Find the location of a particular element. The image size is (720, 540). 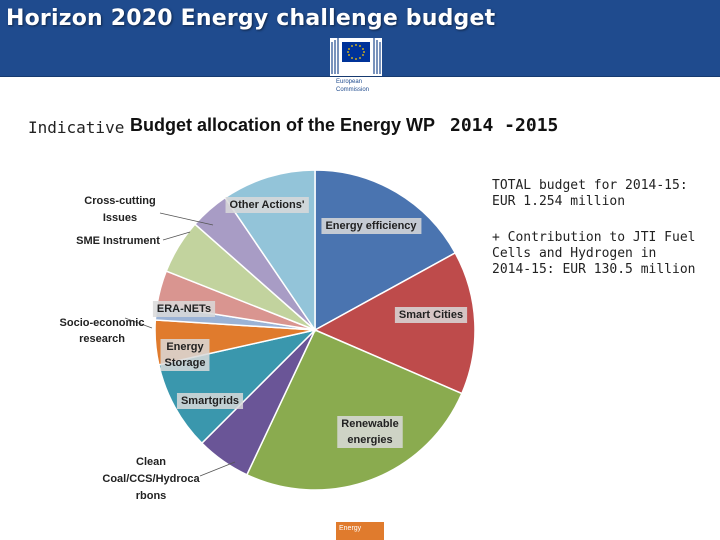

sme-callout-line is located at coordinates (176, 236).